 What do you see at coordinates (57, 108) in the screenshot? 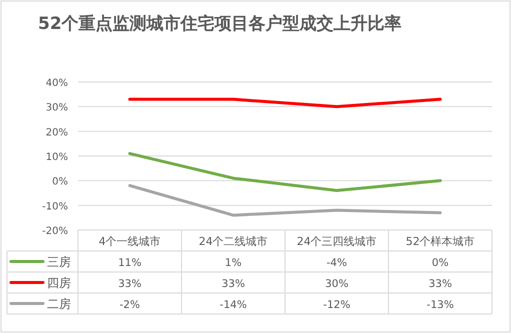
I see `y-tick-label: 30%` at bounding box center [57, 108].